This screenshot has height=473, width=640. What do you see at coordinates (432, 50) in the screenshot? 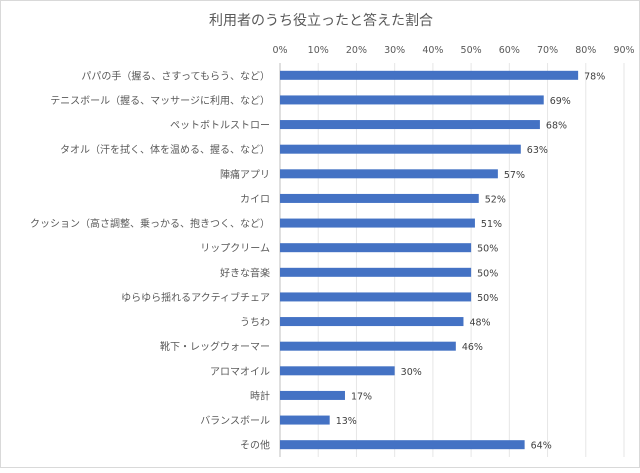
I see `x-tick-label: 40%` at bounding box center [432, 50].